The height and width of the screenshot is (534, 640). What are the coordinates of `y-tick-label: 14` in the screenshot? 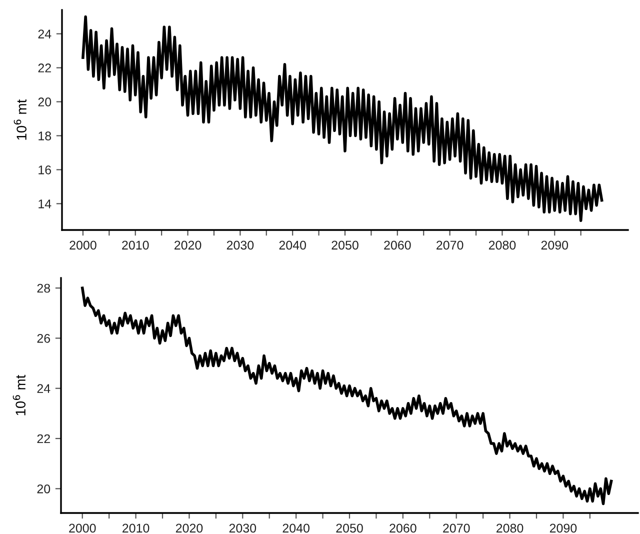 It's located at (45, 204).